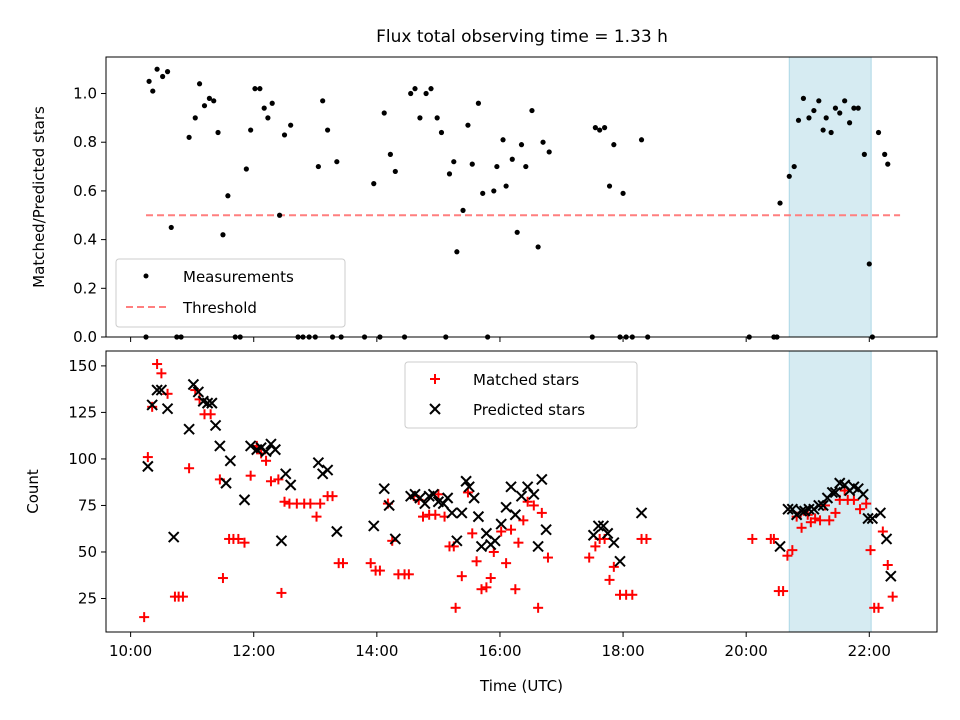 The width and height of the screenshot is (960, 720). Describe the element at coordinates (85, 94) in the screenshot. I see `y-tick-label: 1.0` at that location.